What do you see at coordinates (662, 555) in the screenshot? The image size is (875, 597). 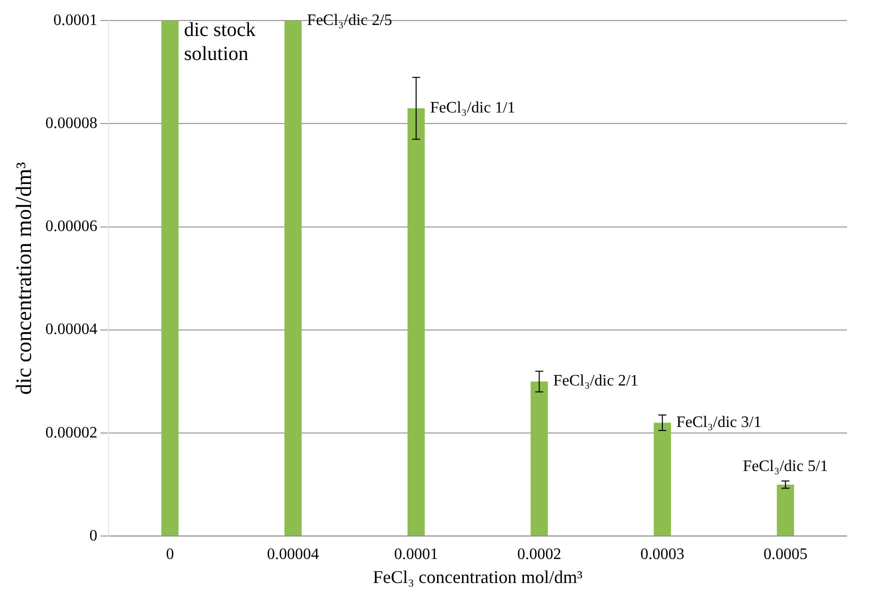 I see `x-tick-label: 0.0003` at bounding box center [662, 555].